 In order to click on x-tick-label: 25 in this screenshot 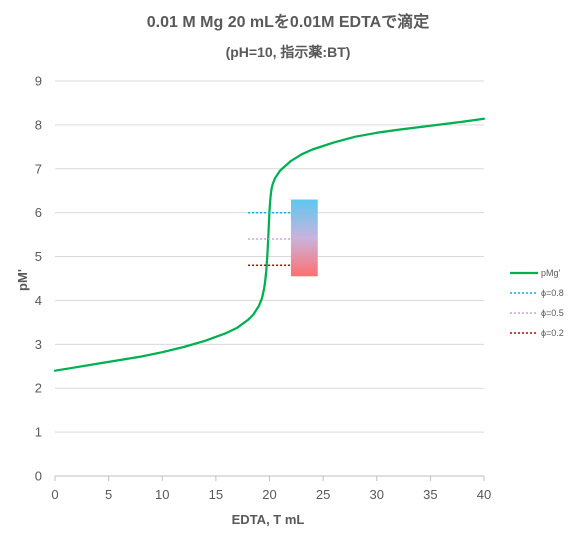, I will do `click(323, 494)`.